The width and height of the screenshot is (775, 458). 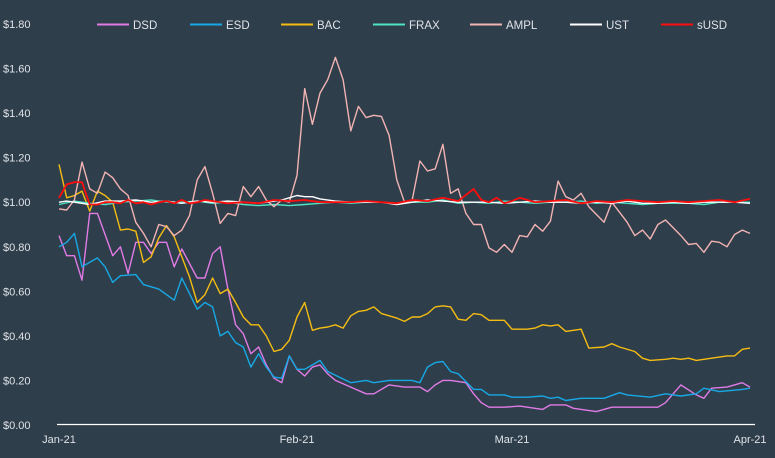 What do you see at coordinates (522, 26) in the screenshot?
I see `legend-label: AMPL` at bounding box center [522, 26].